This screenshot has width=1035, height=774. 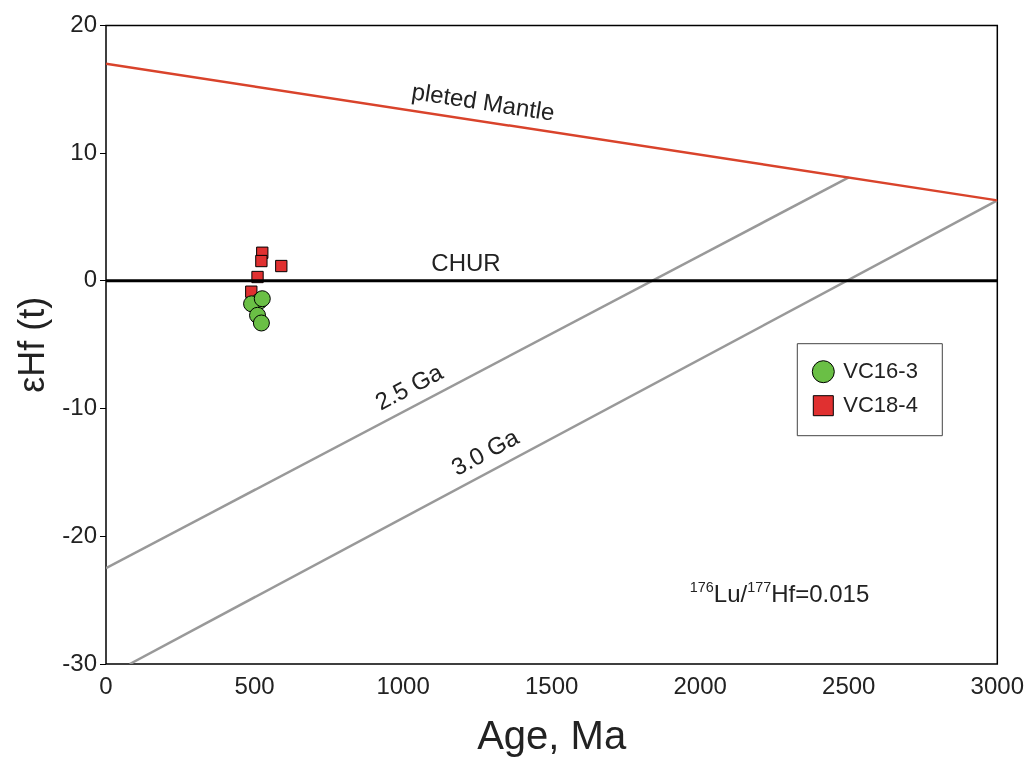 What do you see at coordinates (409, 386) in the screenshot?
I see `text: 2.5 Ga` at bounding box center [409, 386].